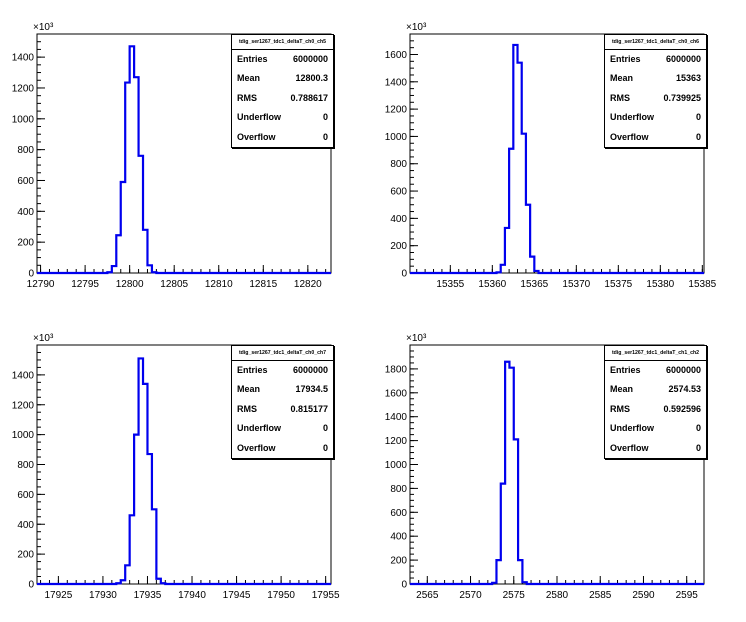 The width and height of the screenshot is (746, 622). I want to click on x-tick-label: 12805, so click(174, 284).